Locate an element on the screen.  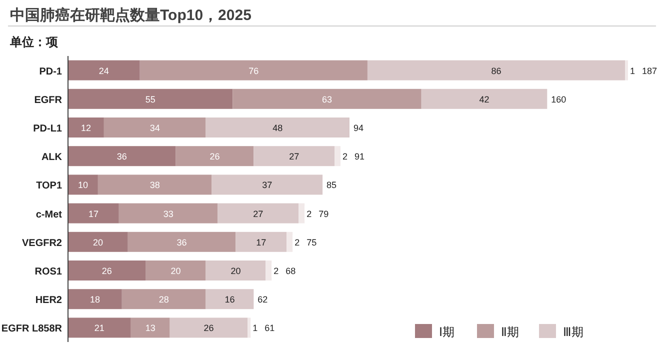
data-label: 16 is located at coordinates (229, 299).